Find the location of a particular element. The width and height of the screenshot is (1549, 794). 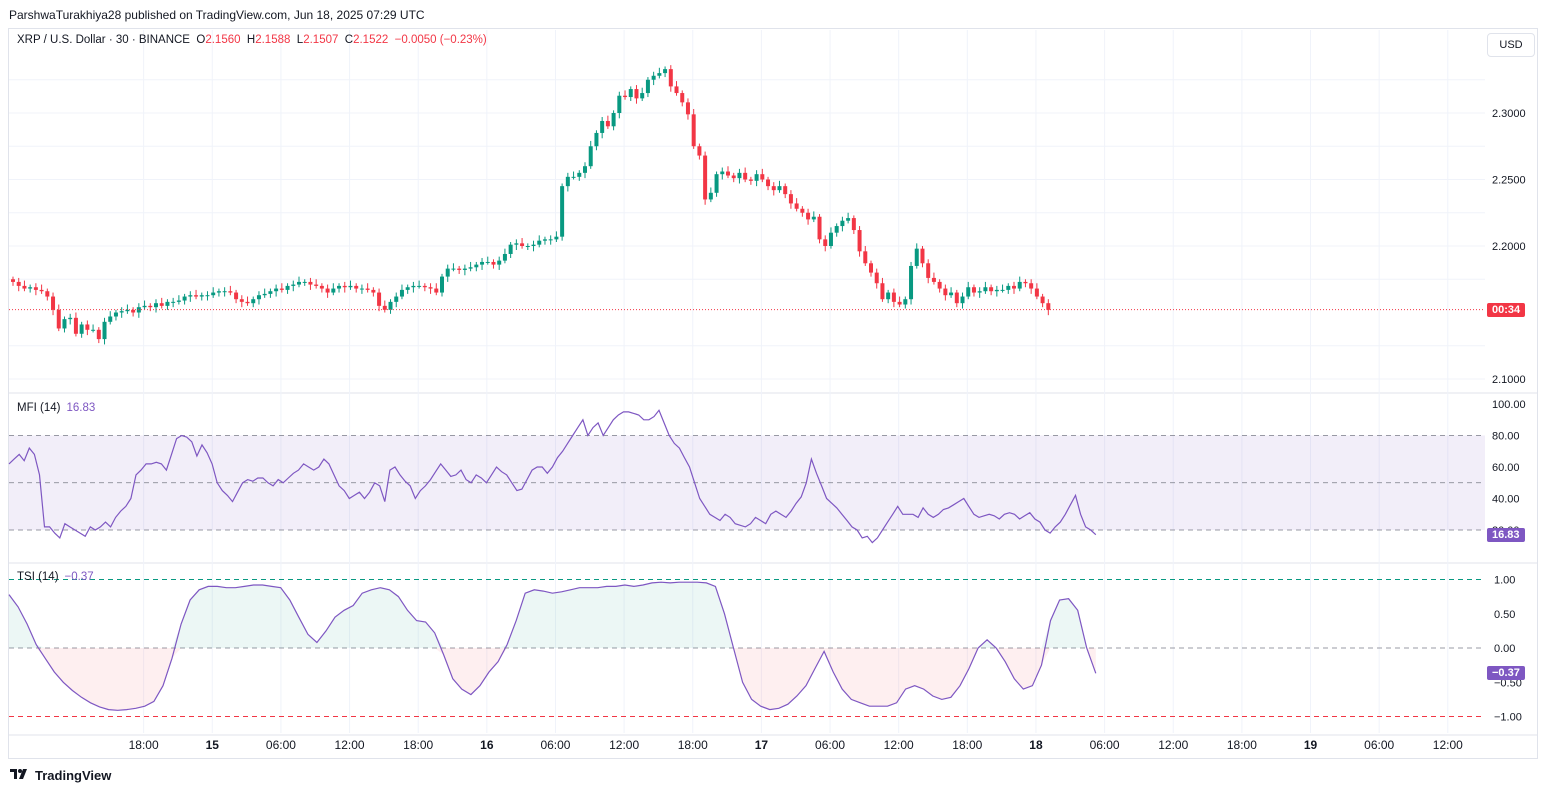

countdown-tag: 00:34 is located at coordinates (1506, 310).